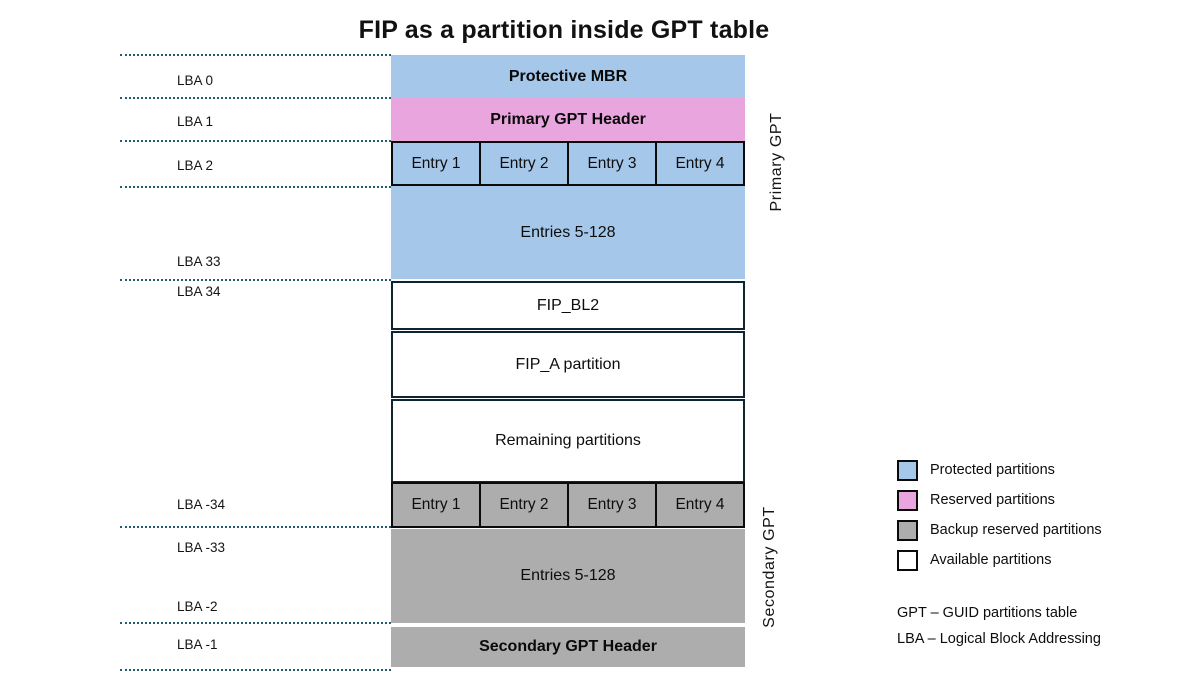 This screenshot has height=674, width=1182. I want to click on block-protective-mbr: Protective MBR, so click(568, 76).